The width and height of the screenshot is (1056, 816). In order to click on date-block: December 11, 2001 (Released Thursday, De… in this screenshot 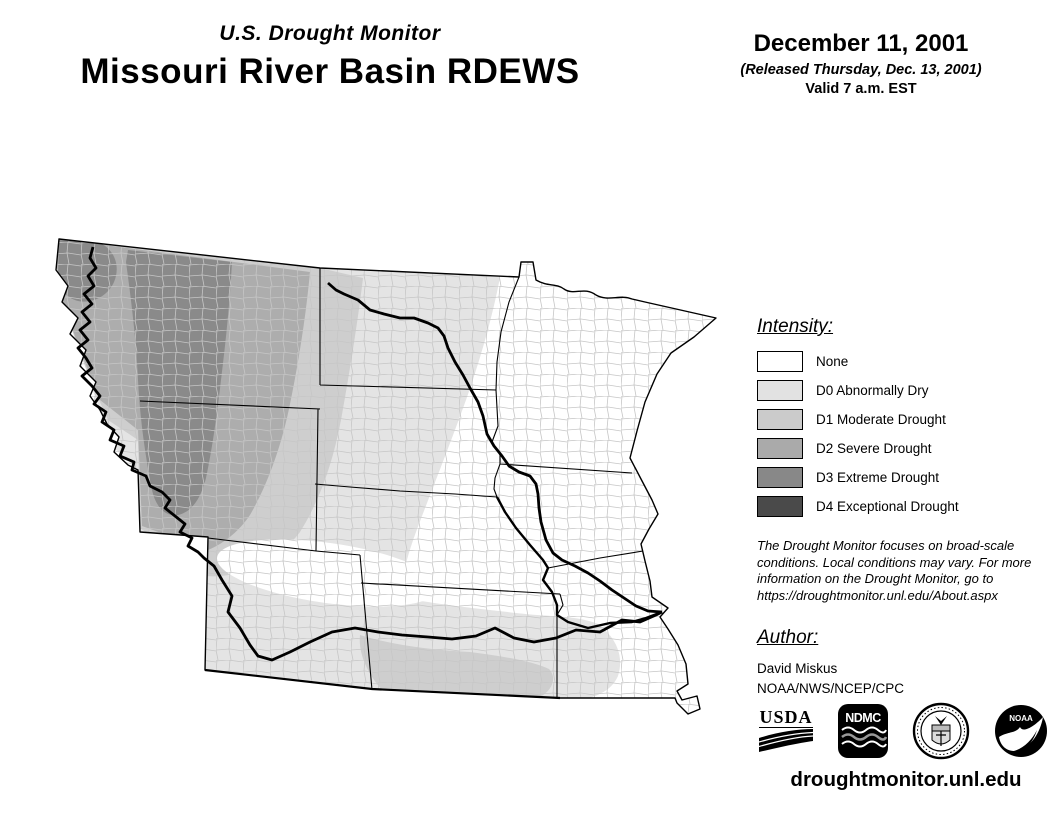, I will do `click(861, 63)`.